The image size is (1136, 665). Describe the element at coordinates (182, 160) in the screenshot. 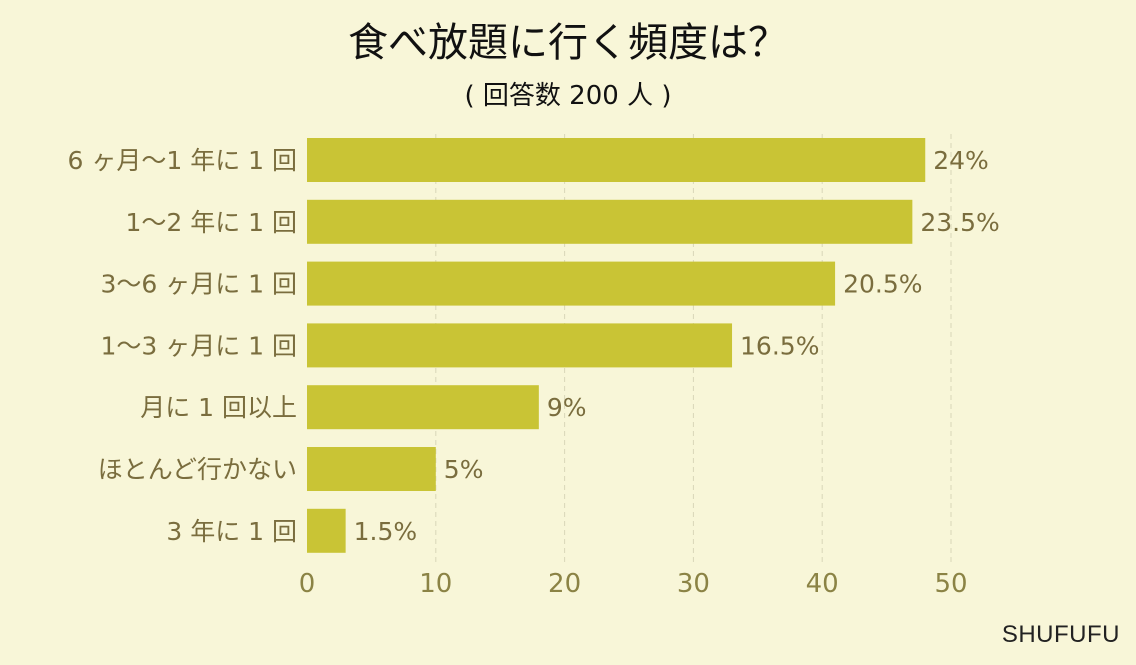

I see `category-label: 6 ヶ月〜1 年に 1 回` at that location.